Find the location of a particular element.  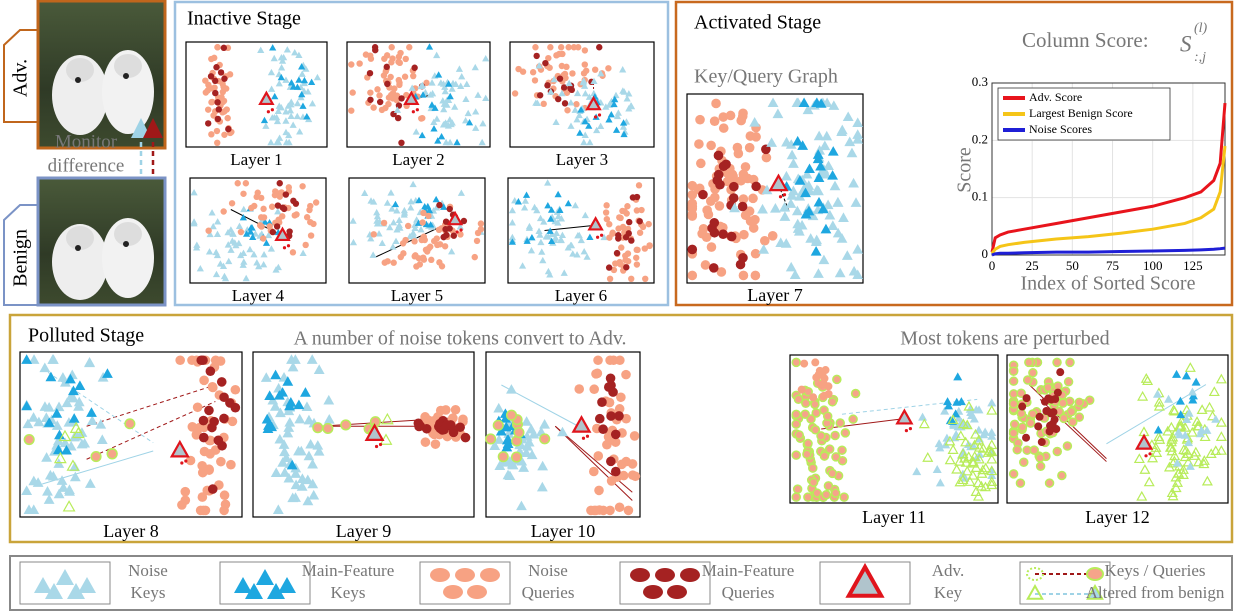

scatter-plot is located at coordinates (256, 94).